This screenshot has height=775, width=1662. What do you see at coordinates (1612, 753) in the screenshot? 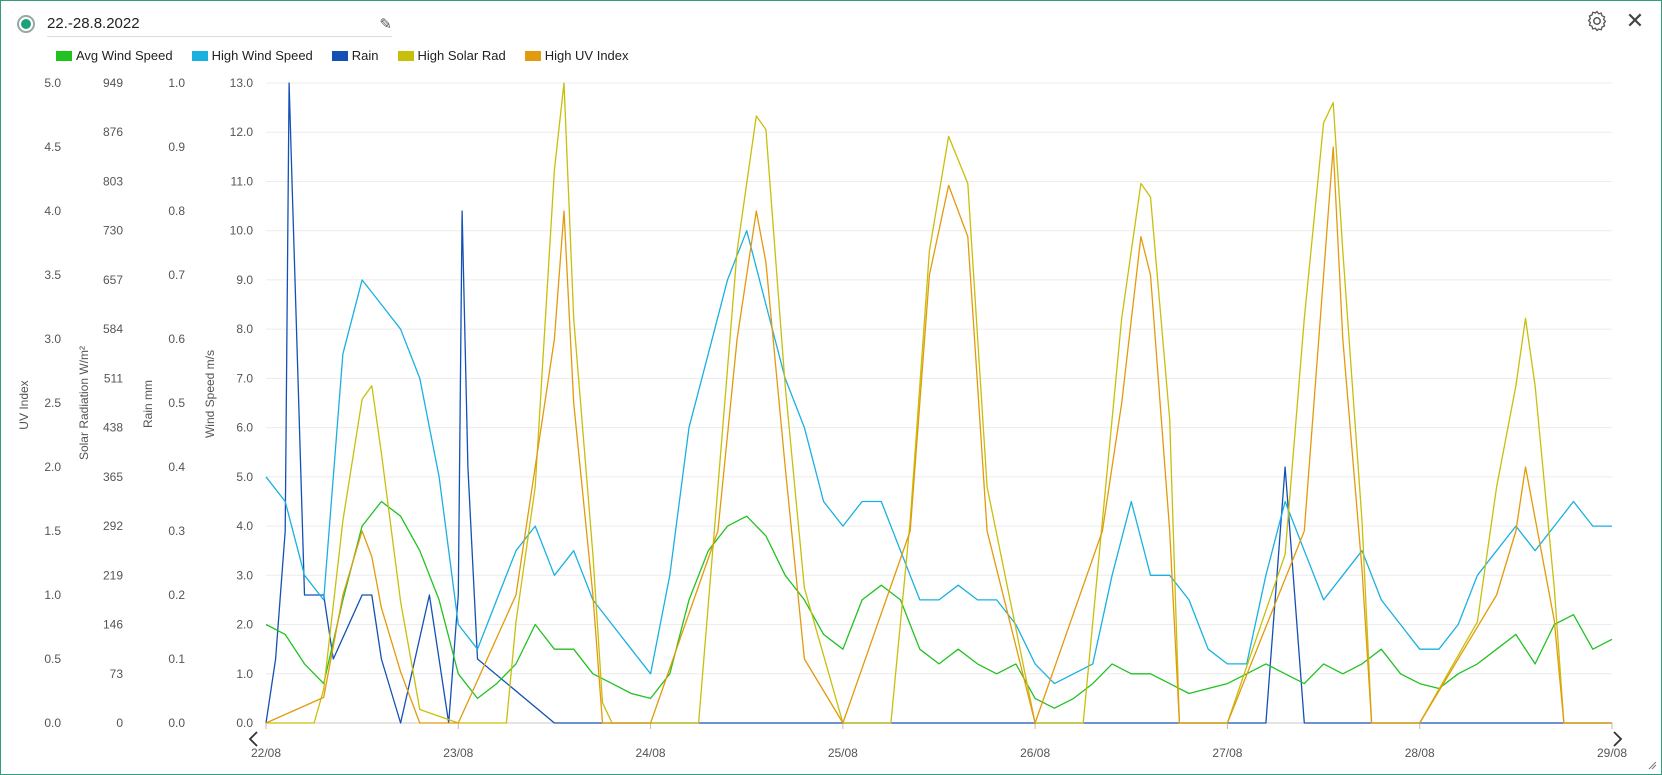
I see `x-tick-label: 29/08` at bounding box center [1612, 753].